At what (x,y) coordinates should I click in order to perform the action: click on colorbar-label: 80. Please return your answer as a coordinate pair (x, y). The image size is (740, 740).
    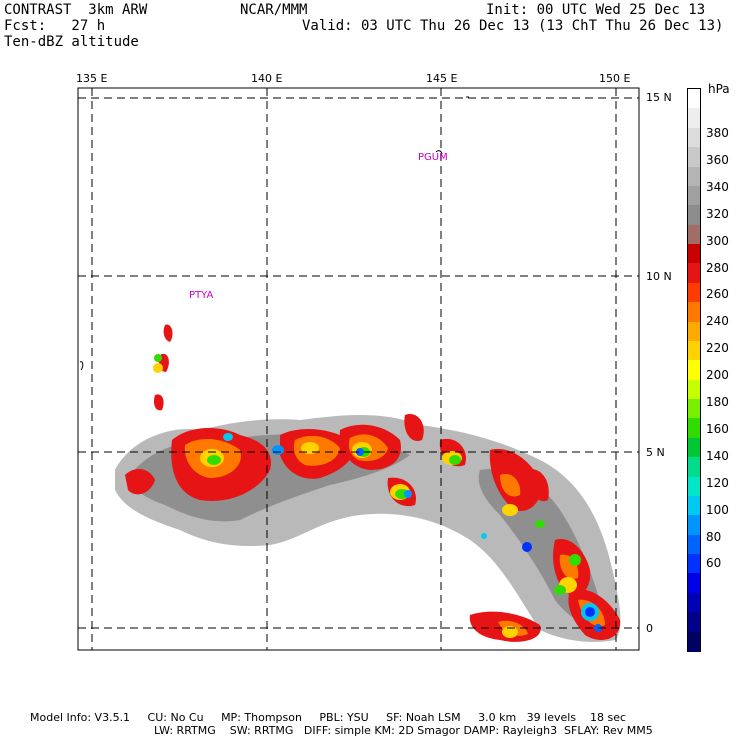
    Looking at the image, I should click on (714, 536).